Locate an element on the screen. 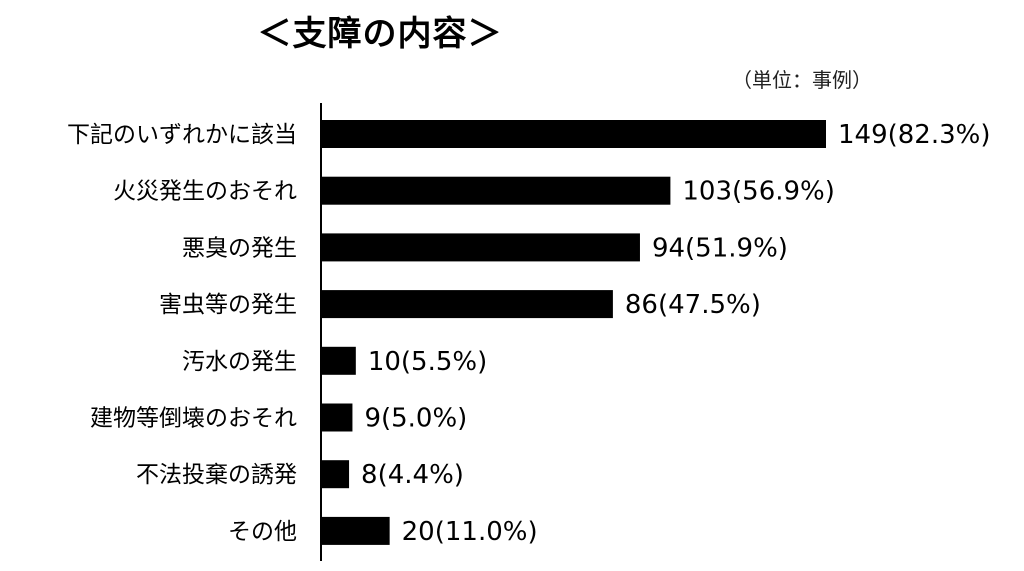  category-label: 悪臭の発生 is located at coordinates (239, 248).